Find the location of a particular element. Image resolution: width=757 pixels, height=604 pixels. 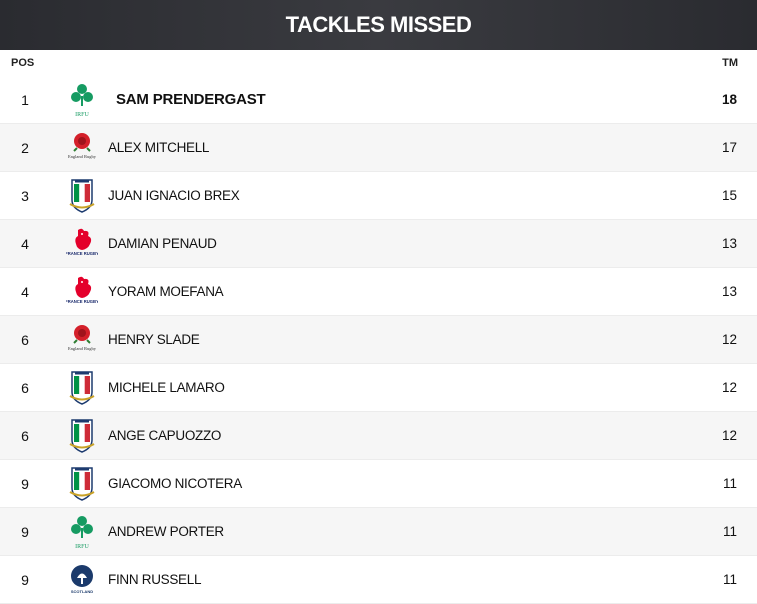

tackles-missed-value: 18 is located at coordinates (729, 99).